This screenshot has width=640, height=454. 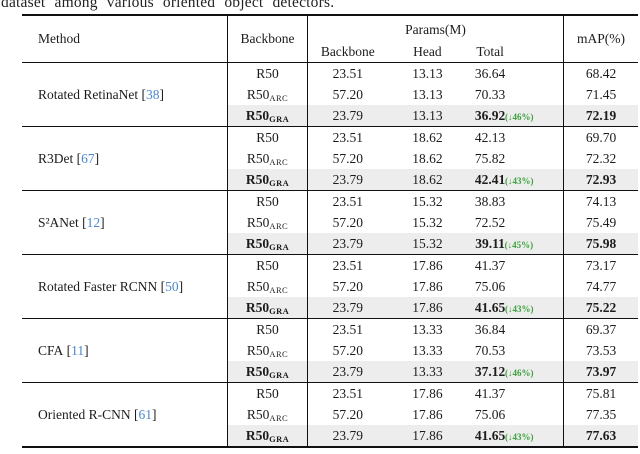 I want to click on header-params-total: Total, so click(x=490, y=51).